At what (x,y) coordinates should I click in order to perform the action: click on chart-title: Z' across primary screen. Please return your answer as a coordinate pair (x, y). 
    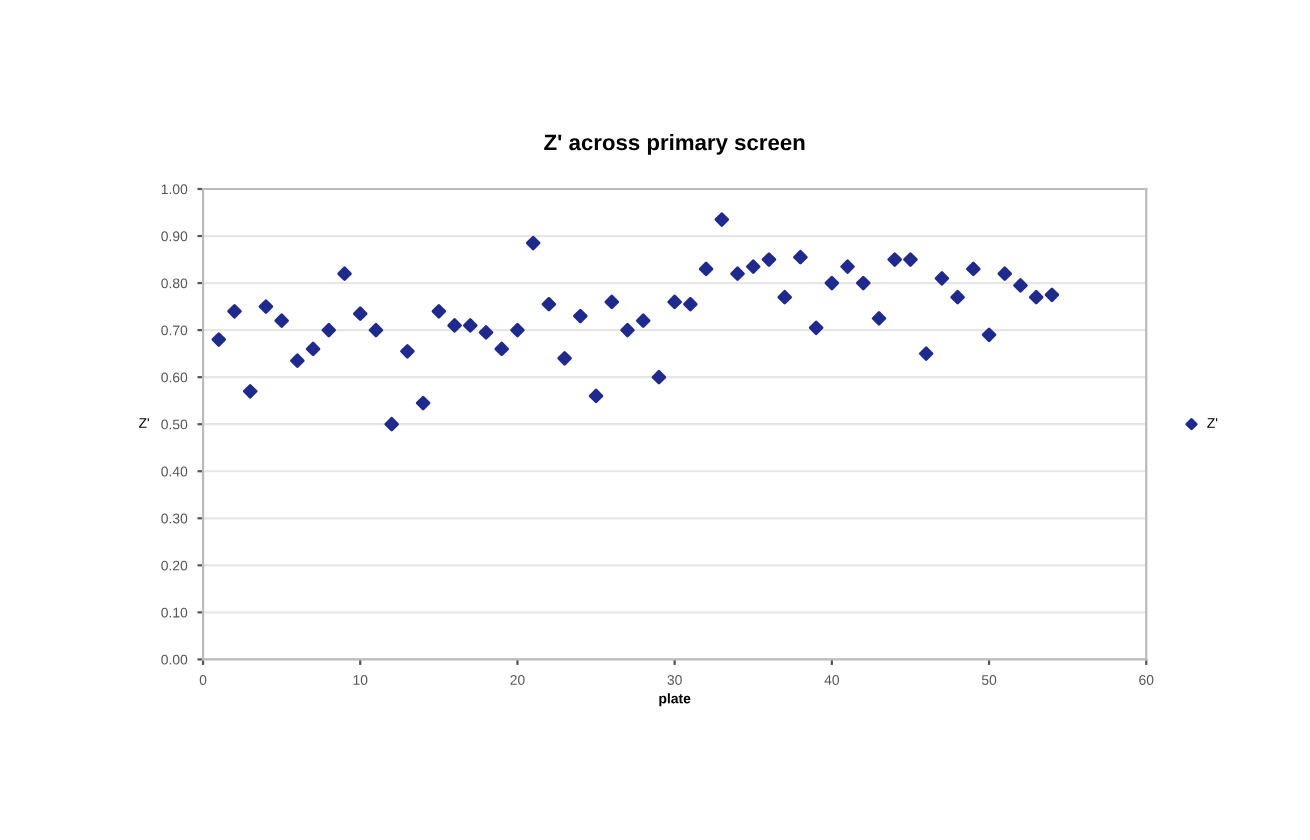
    Looking at the image, I should click on (674, 144).